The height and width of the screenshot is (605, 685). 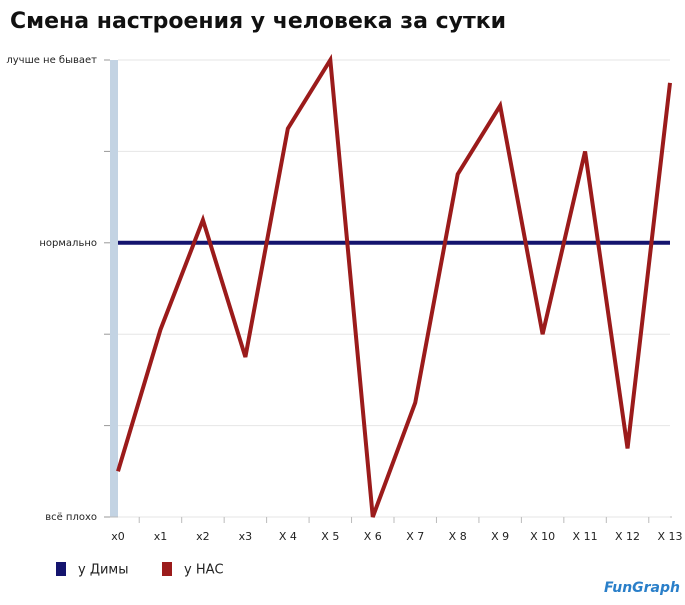 I want to click on y-tick-label: лучше не бывает, so click(x=51, y=60).